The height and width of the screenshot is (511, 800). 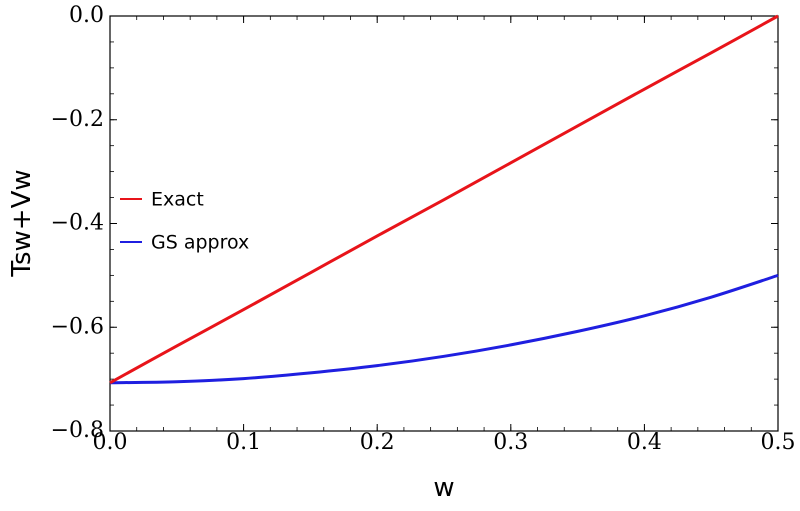 I want to click on y-tick-label: 0.0, so click(x=86, y=15).